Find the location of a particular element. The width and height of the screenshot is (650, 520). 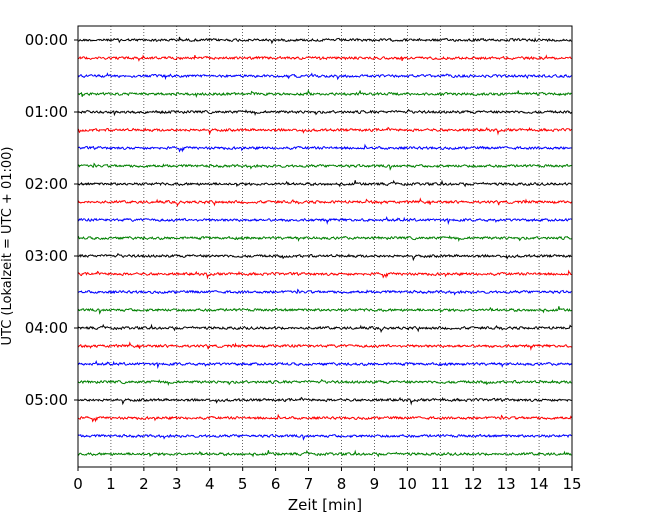

y-axis-ticks: 00:00 01:00 02:00 03:00 04:00 05:00 is located at coordinates (51, 220).